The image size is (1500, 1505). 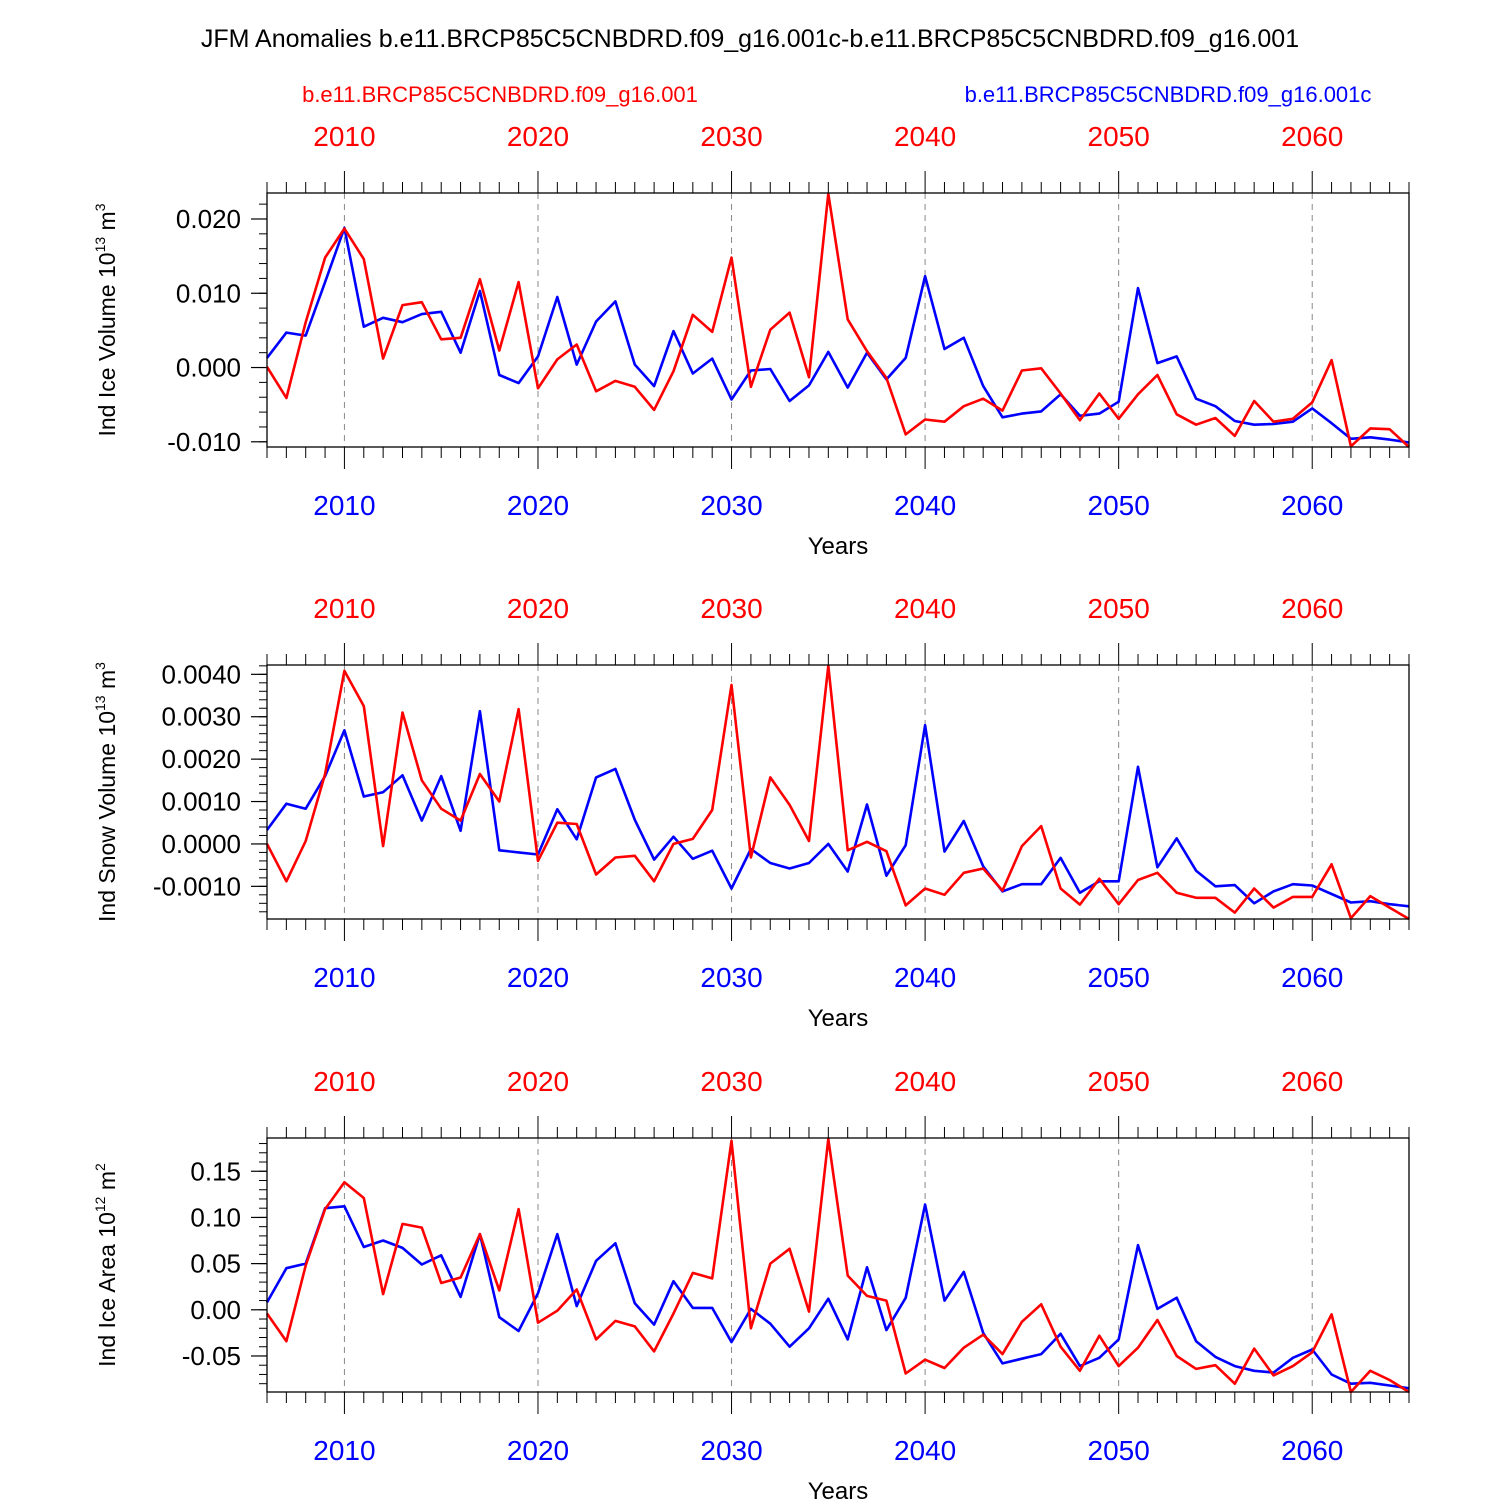 I want to click on y-tick-label: -0.05, so click(x=211, y=1356).